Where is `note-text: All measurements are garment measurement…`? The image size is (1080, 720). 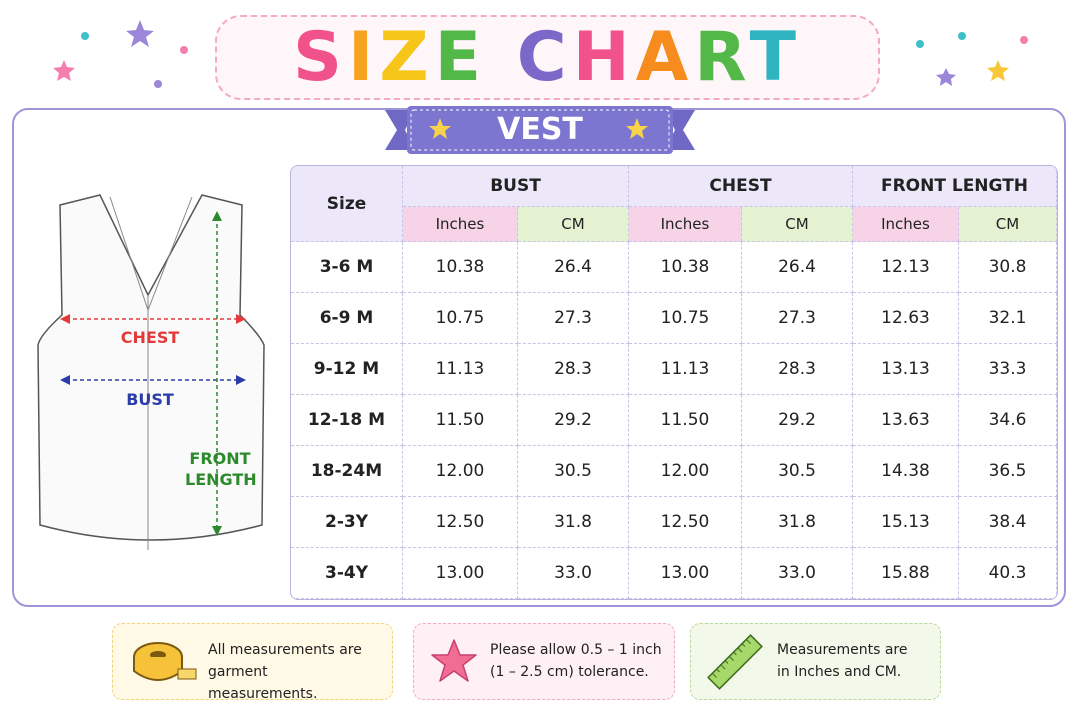 note-text: All measurements are garment measurement… is located at coordinates (285, 672).